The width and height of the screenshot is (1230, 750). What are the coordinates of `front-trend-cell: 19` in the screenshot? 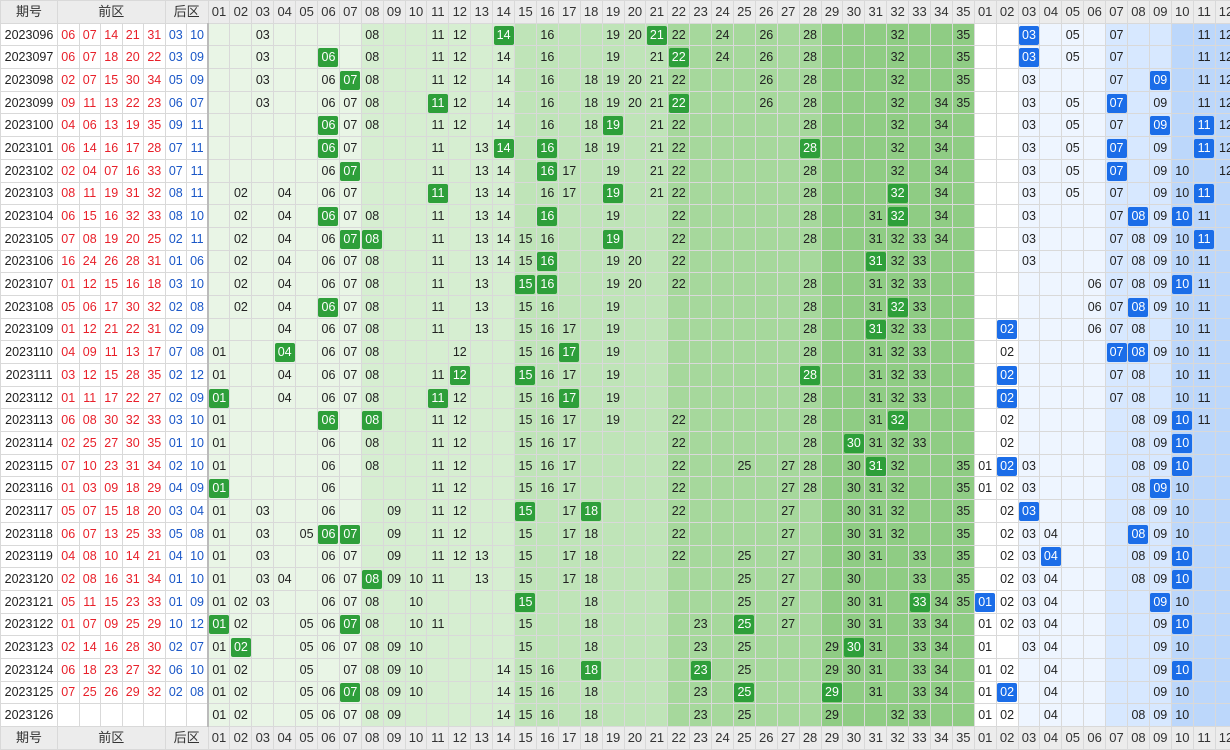 It's located at (613, 57).